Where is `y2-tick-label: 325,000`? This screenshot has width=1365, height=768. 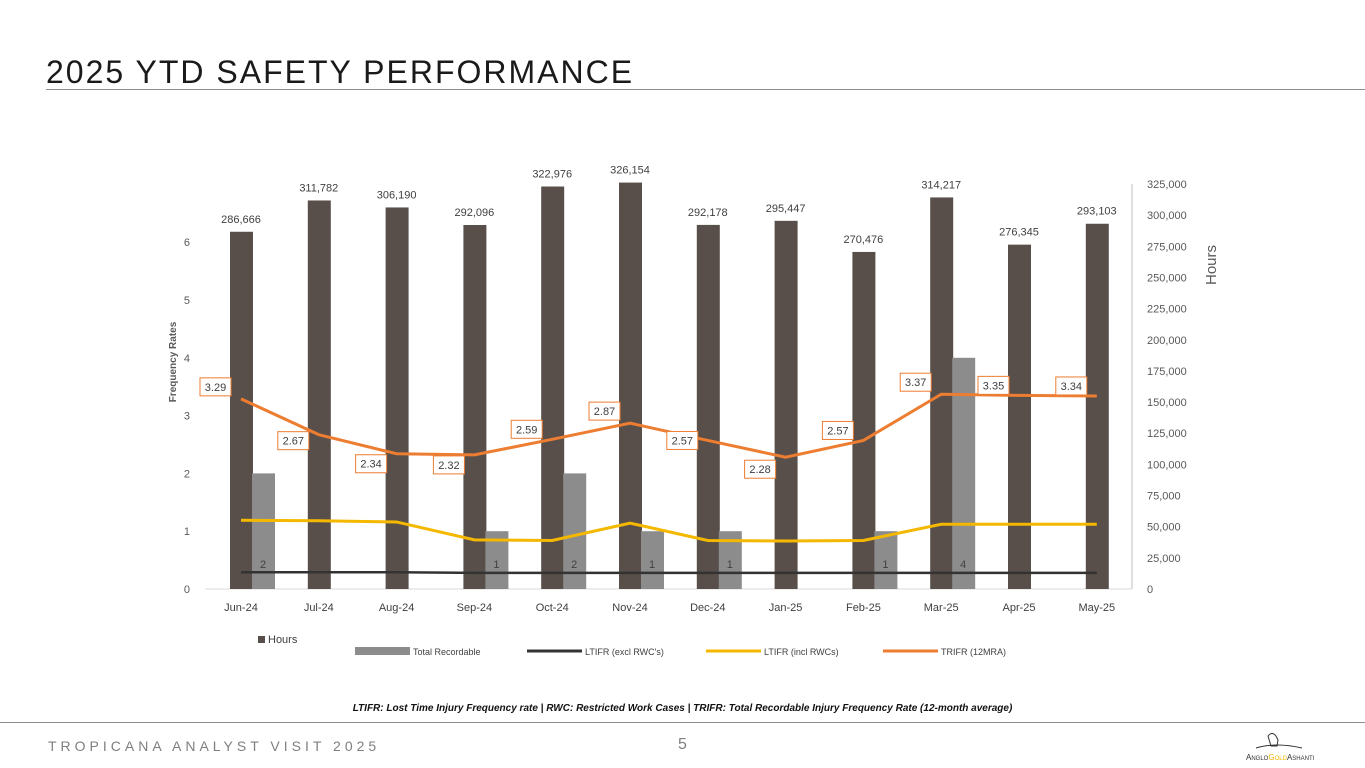 y2-tick-label: 325,000 is located at coordinates (1167, 185).